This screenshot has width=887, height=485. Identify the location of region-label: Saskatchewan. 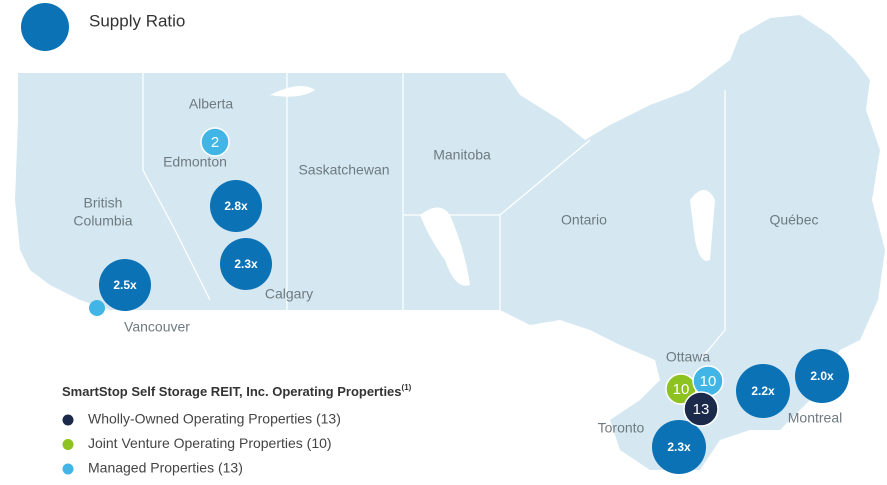
(343, 170).